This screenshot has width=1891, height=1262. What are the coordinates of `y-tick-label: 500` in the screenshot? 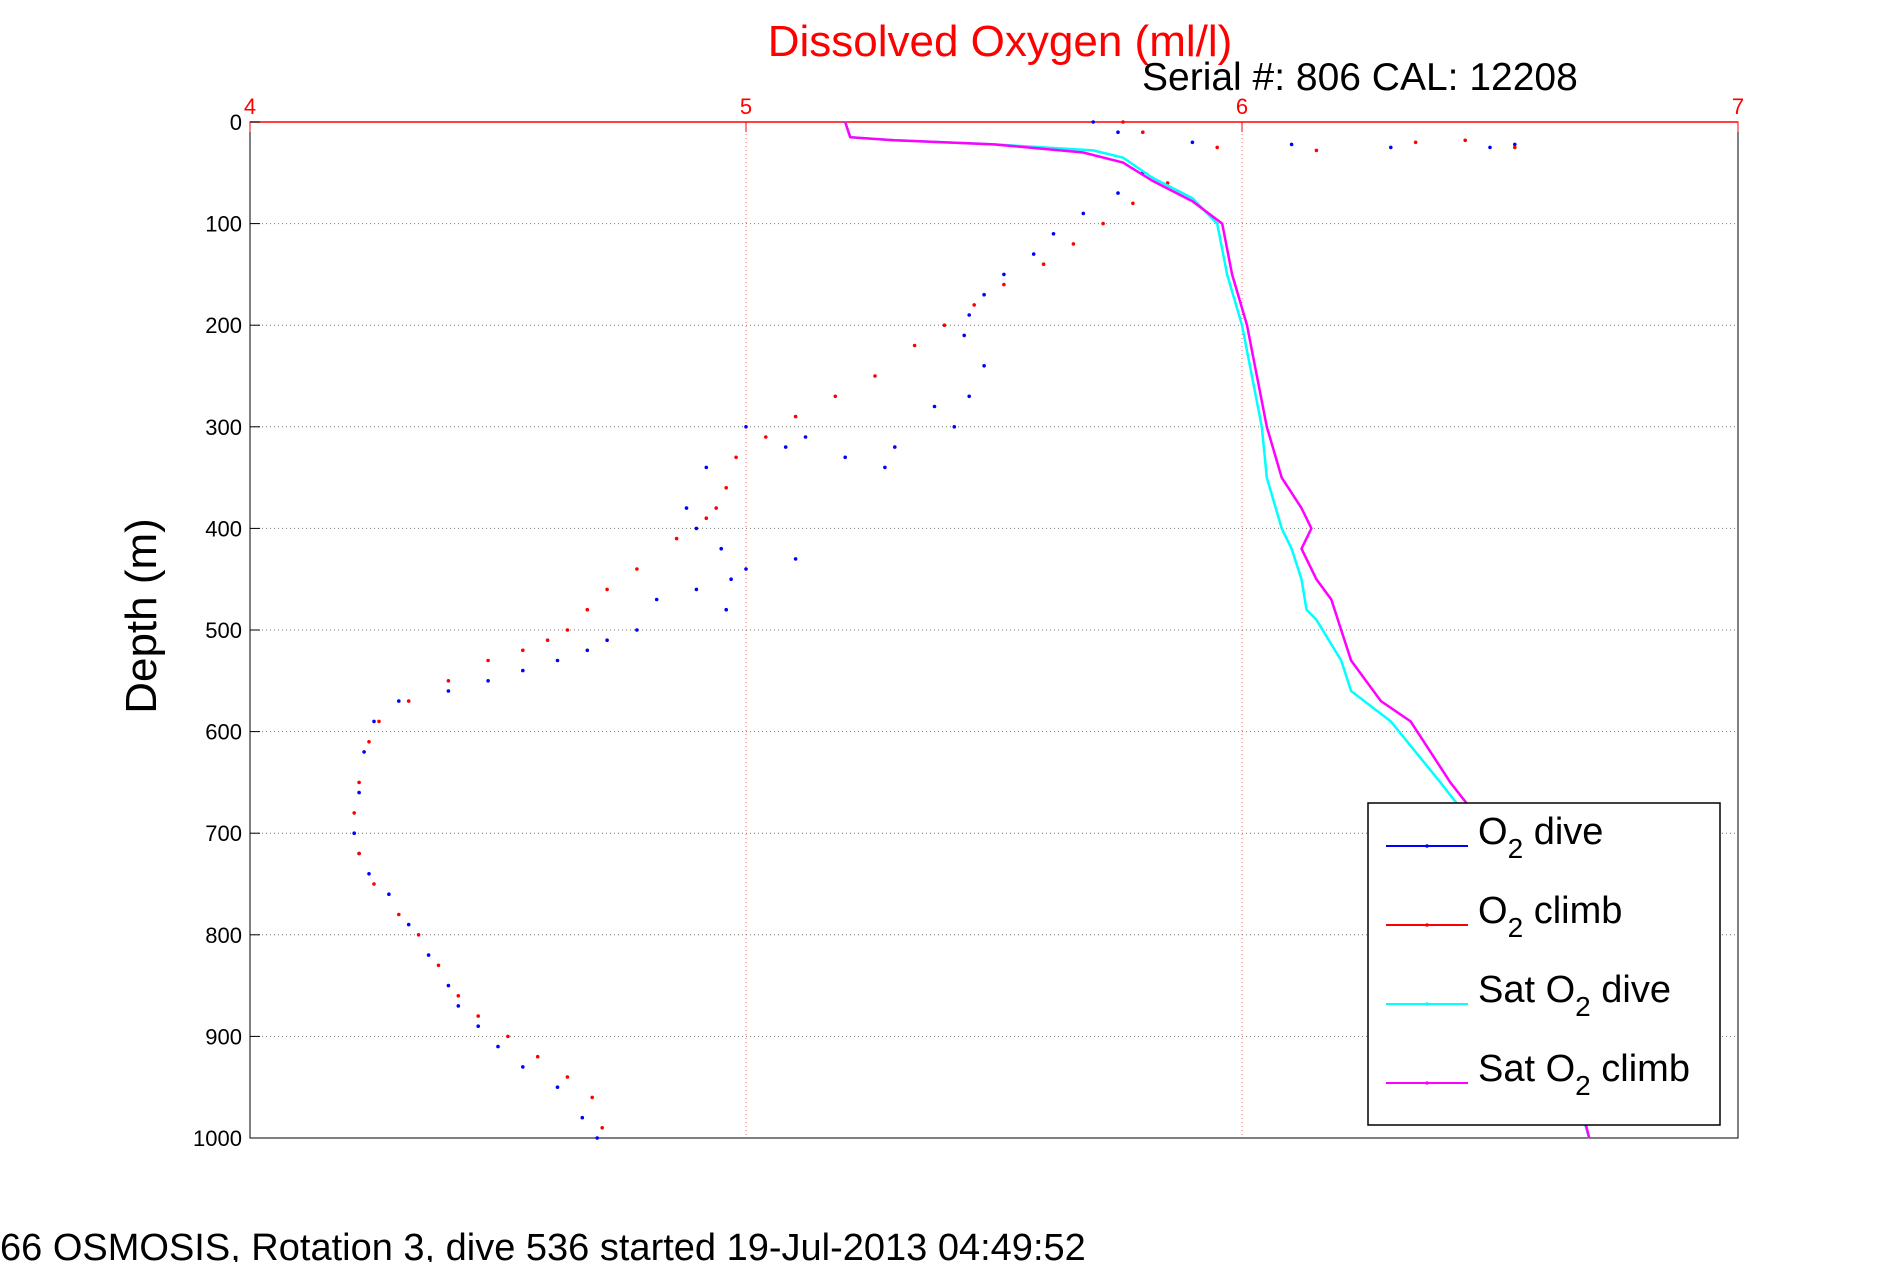 It's located at (223, 630).